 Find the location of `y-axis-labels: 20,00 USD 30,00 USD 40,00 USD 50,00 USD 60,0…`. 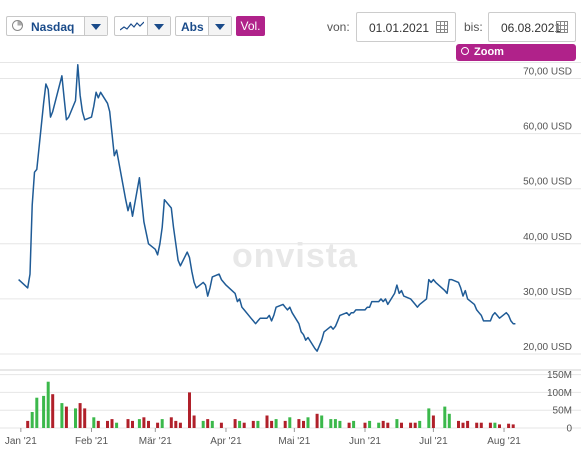

y-axis-labels: 20,00 USD 30,00 USD 40,00 USD 50,00 USD 60,0… is located at coordinates (547, 210).